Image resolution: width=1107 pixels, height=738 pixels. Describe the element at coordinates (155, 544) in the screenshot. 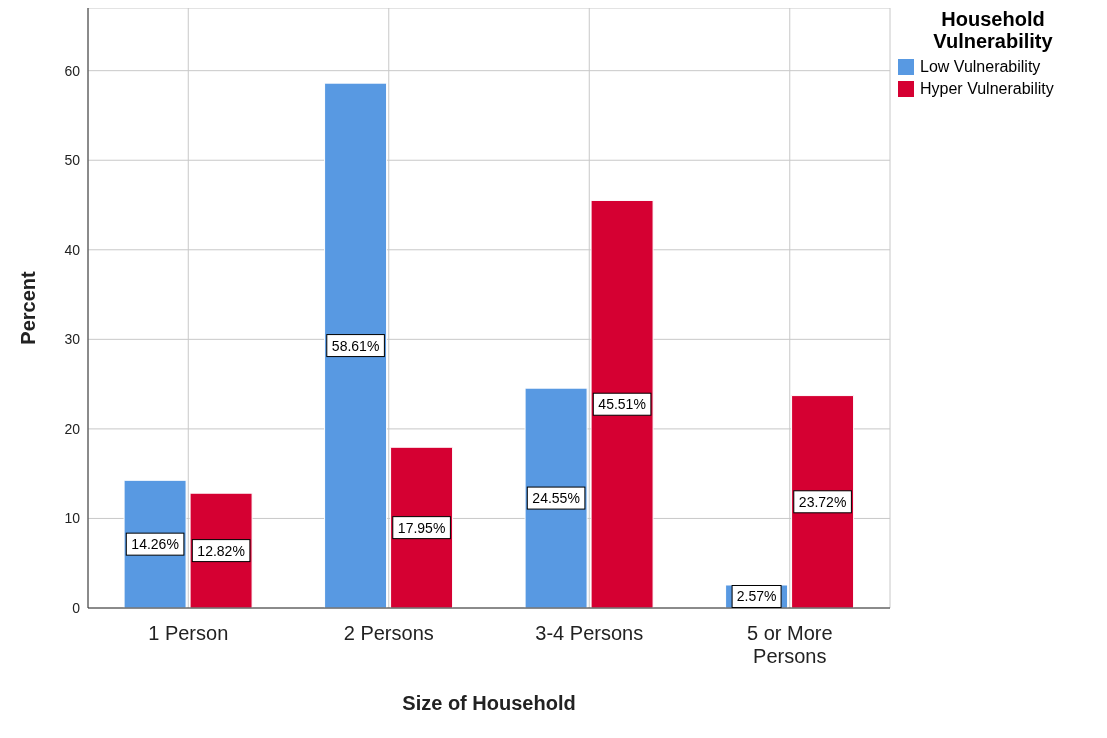

I see `data-label: 14.26%` at that location.